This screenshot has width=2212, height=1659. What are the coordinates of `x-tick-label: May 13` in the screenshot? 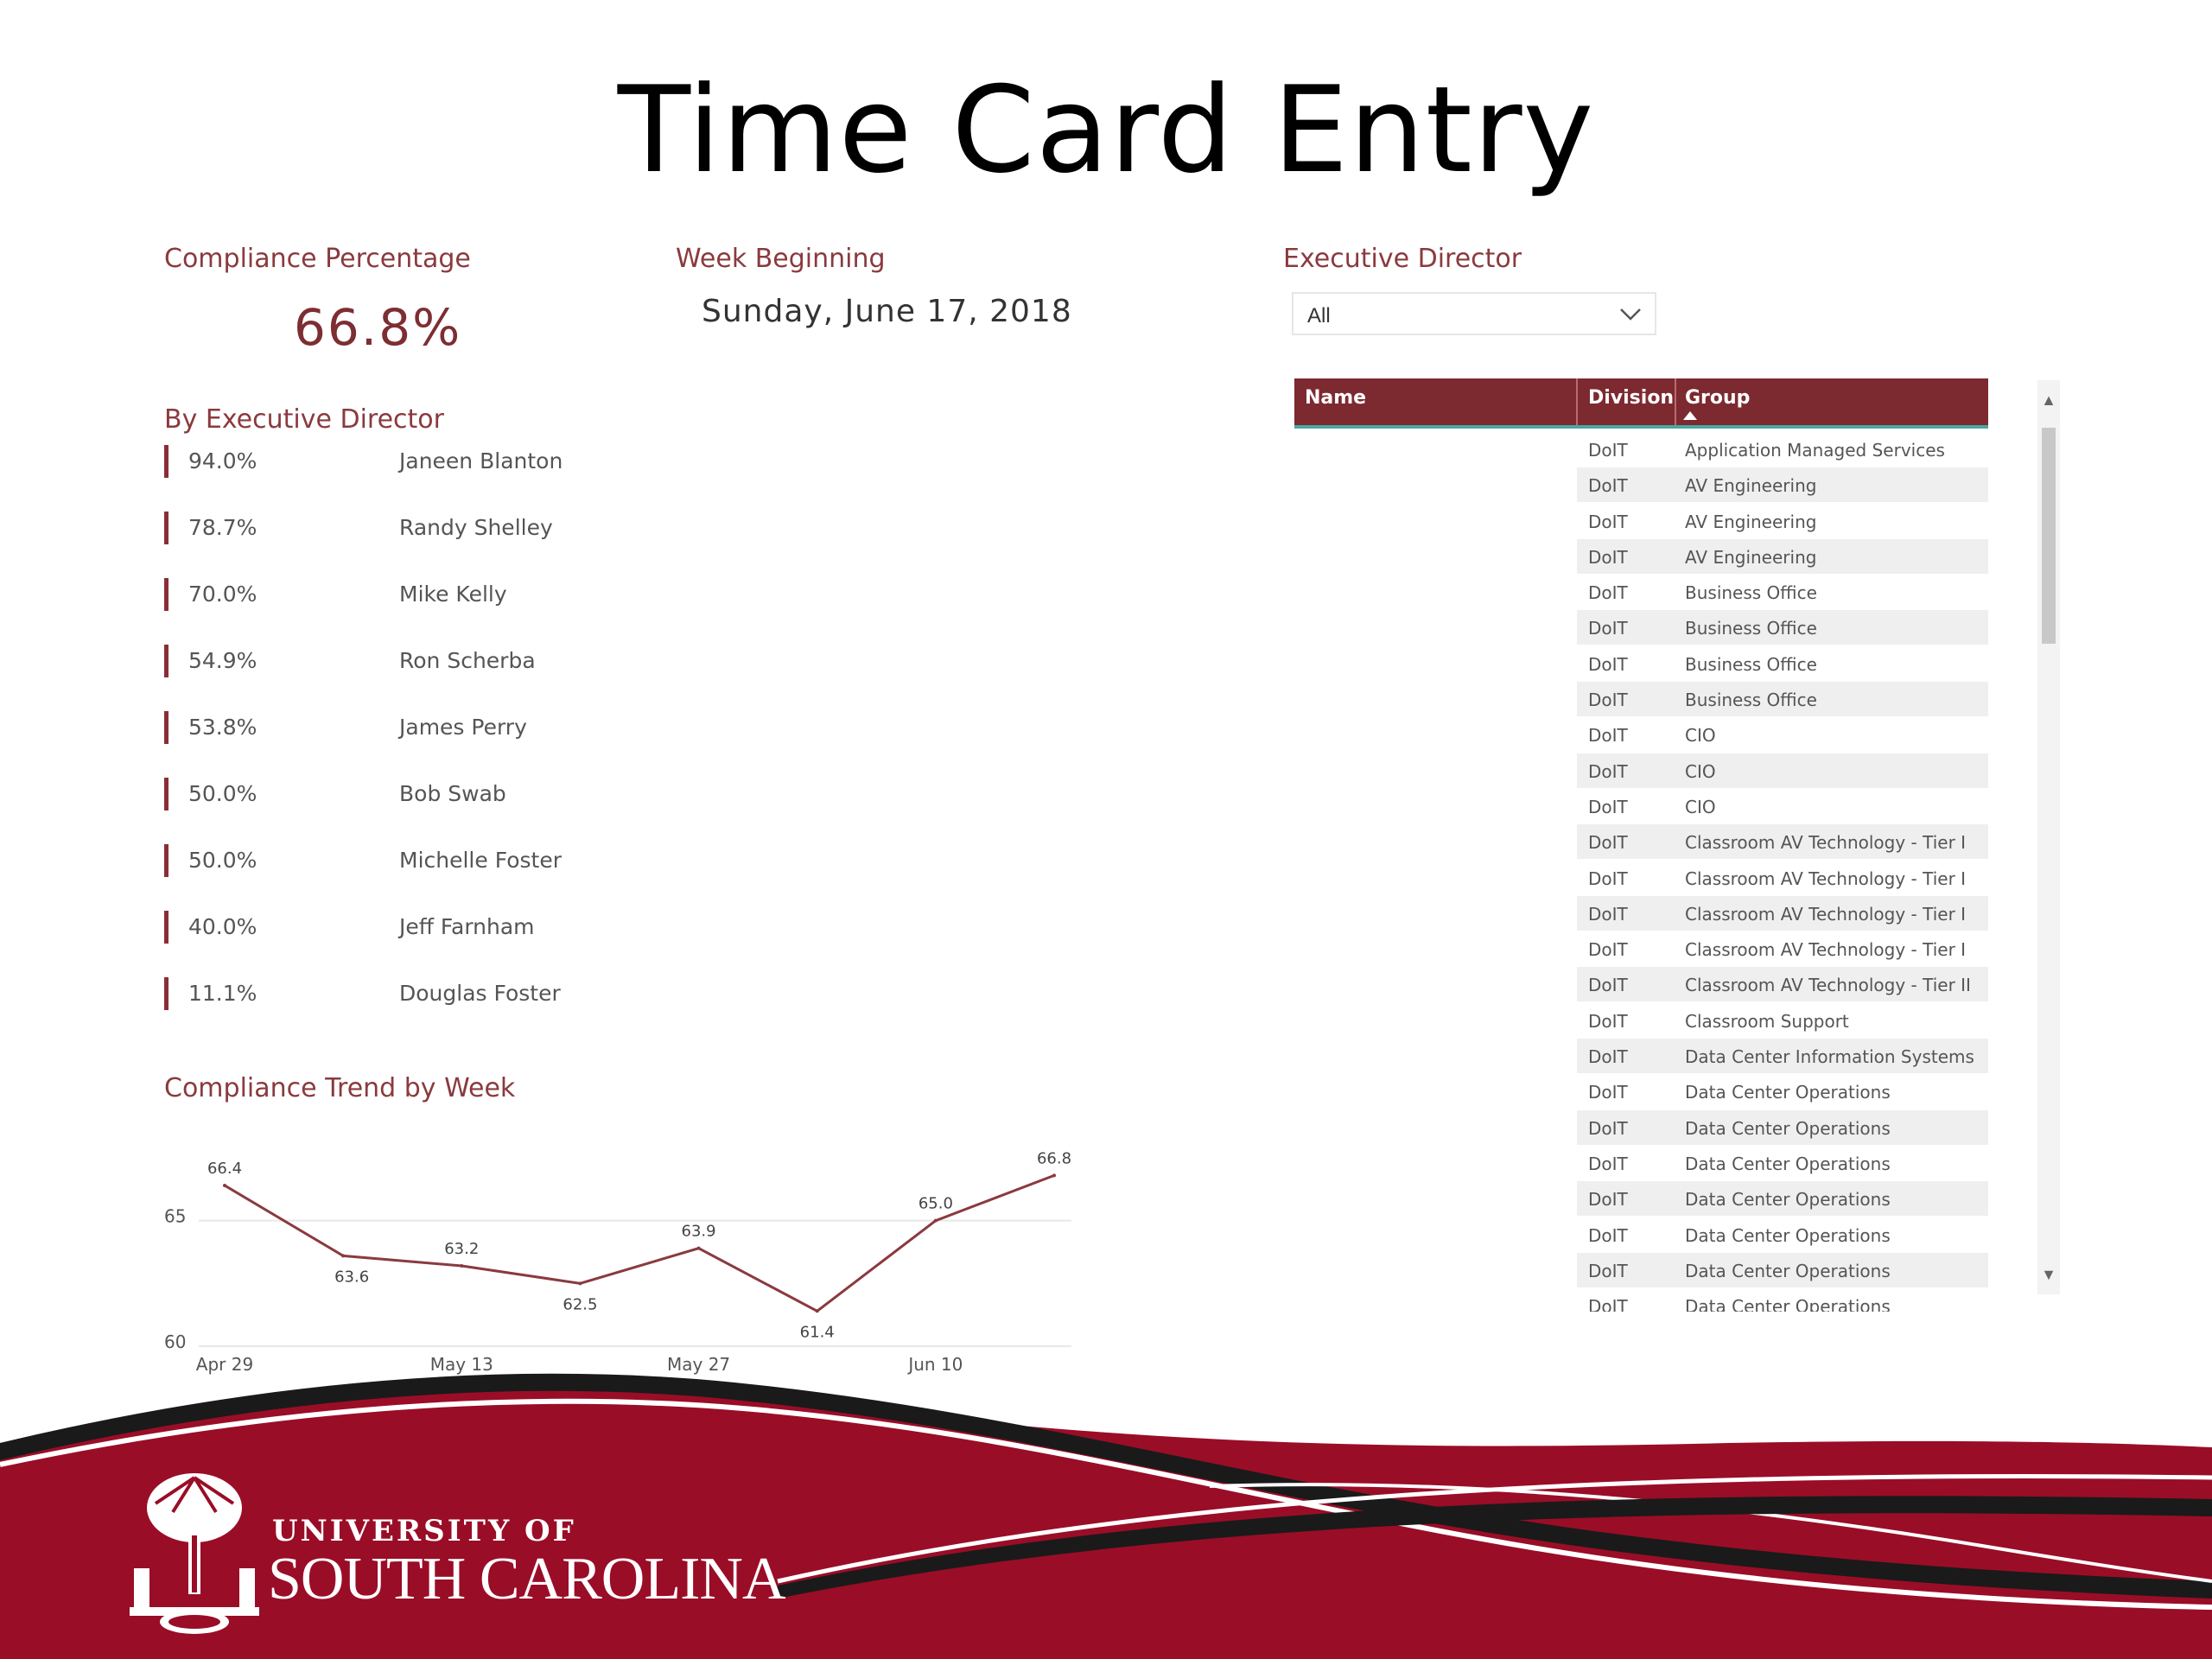 It's located at (461, 1364).